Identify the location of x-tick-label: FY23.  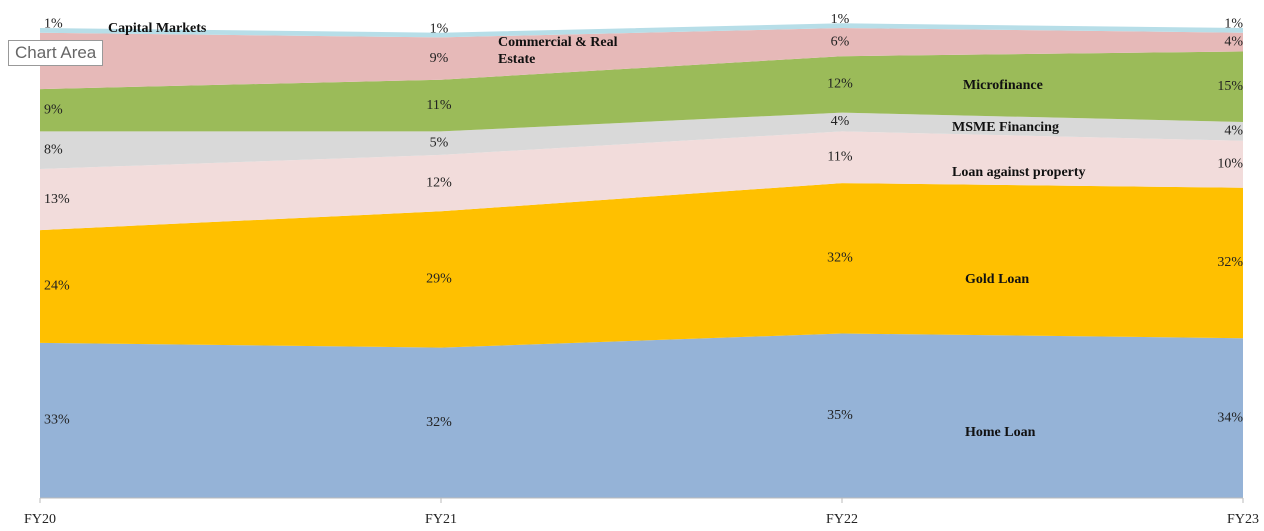
(1243, 519).